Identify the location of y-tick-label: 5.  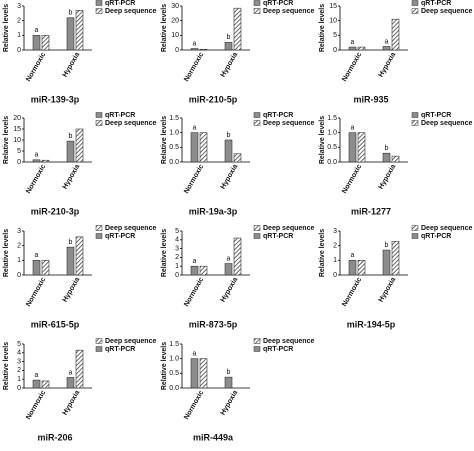
(19, 151).